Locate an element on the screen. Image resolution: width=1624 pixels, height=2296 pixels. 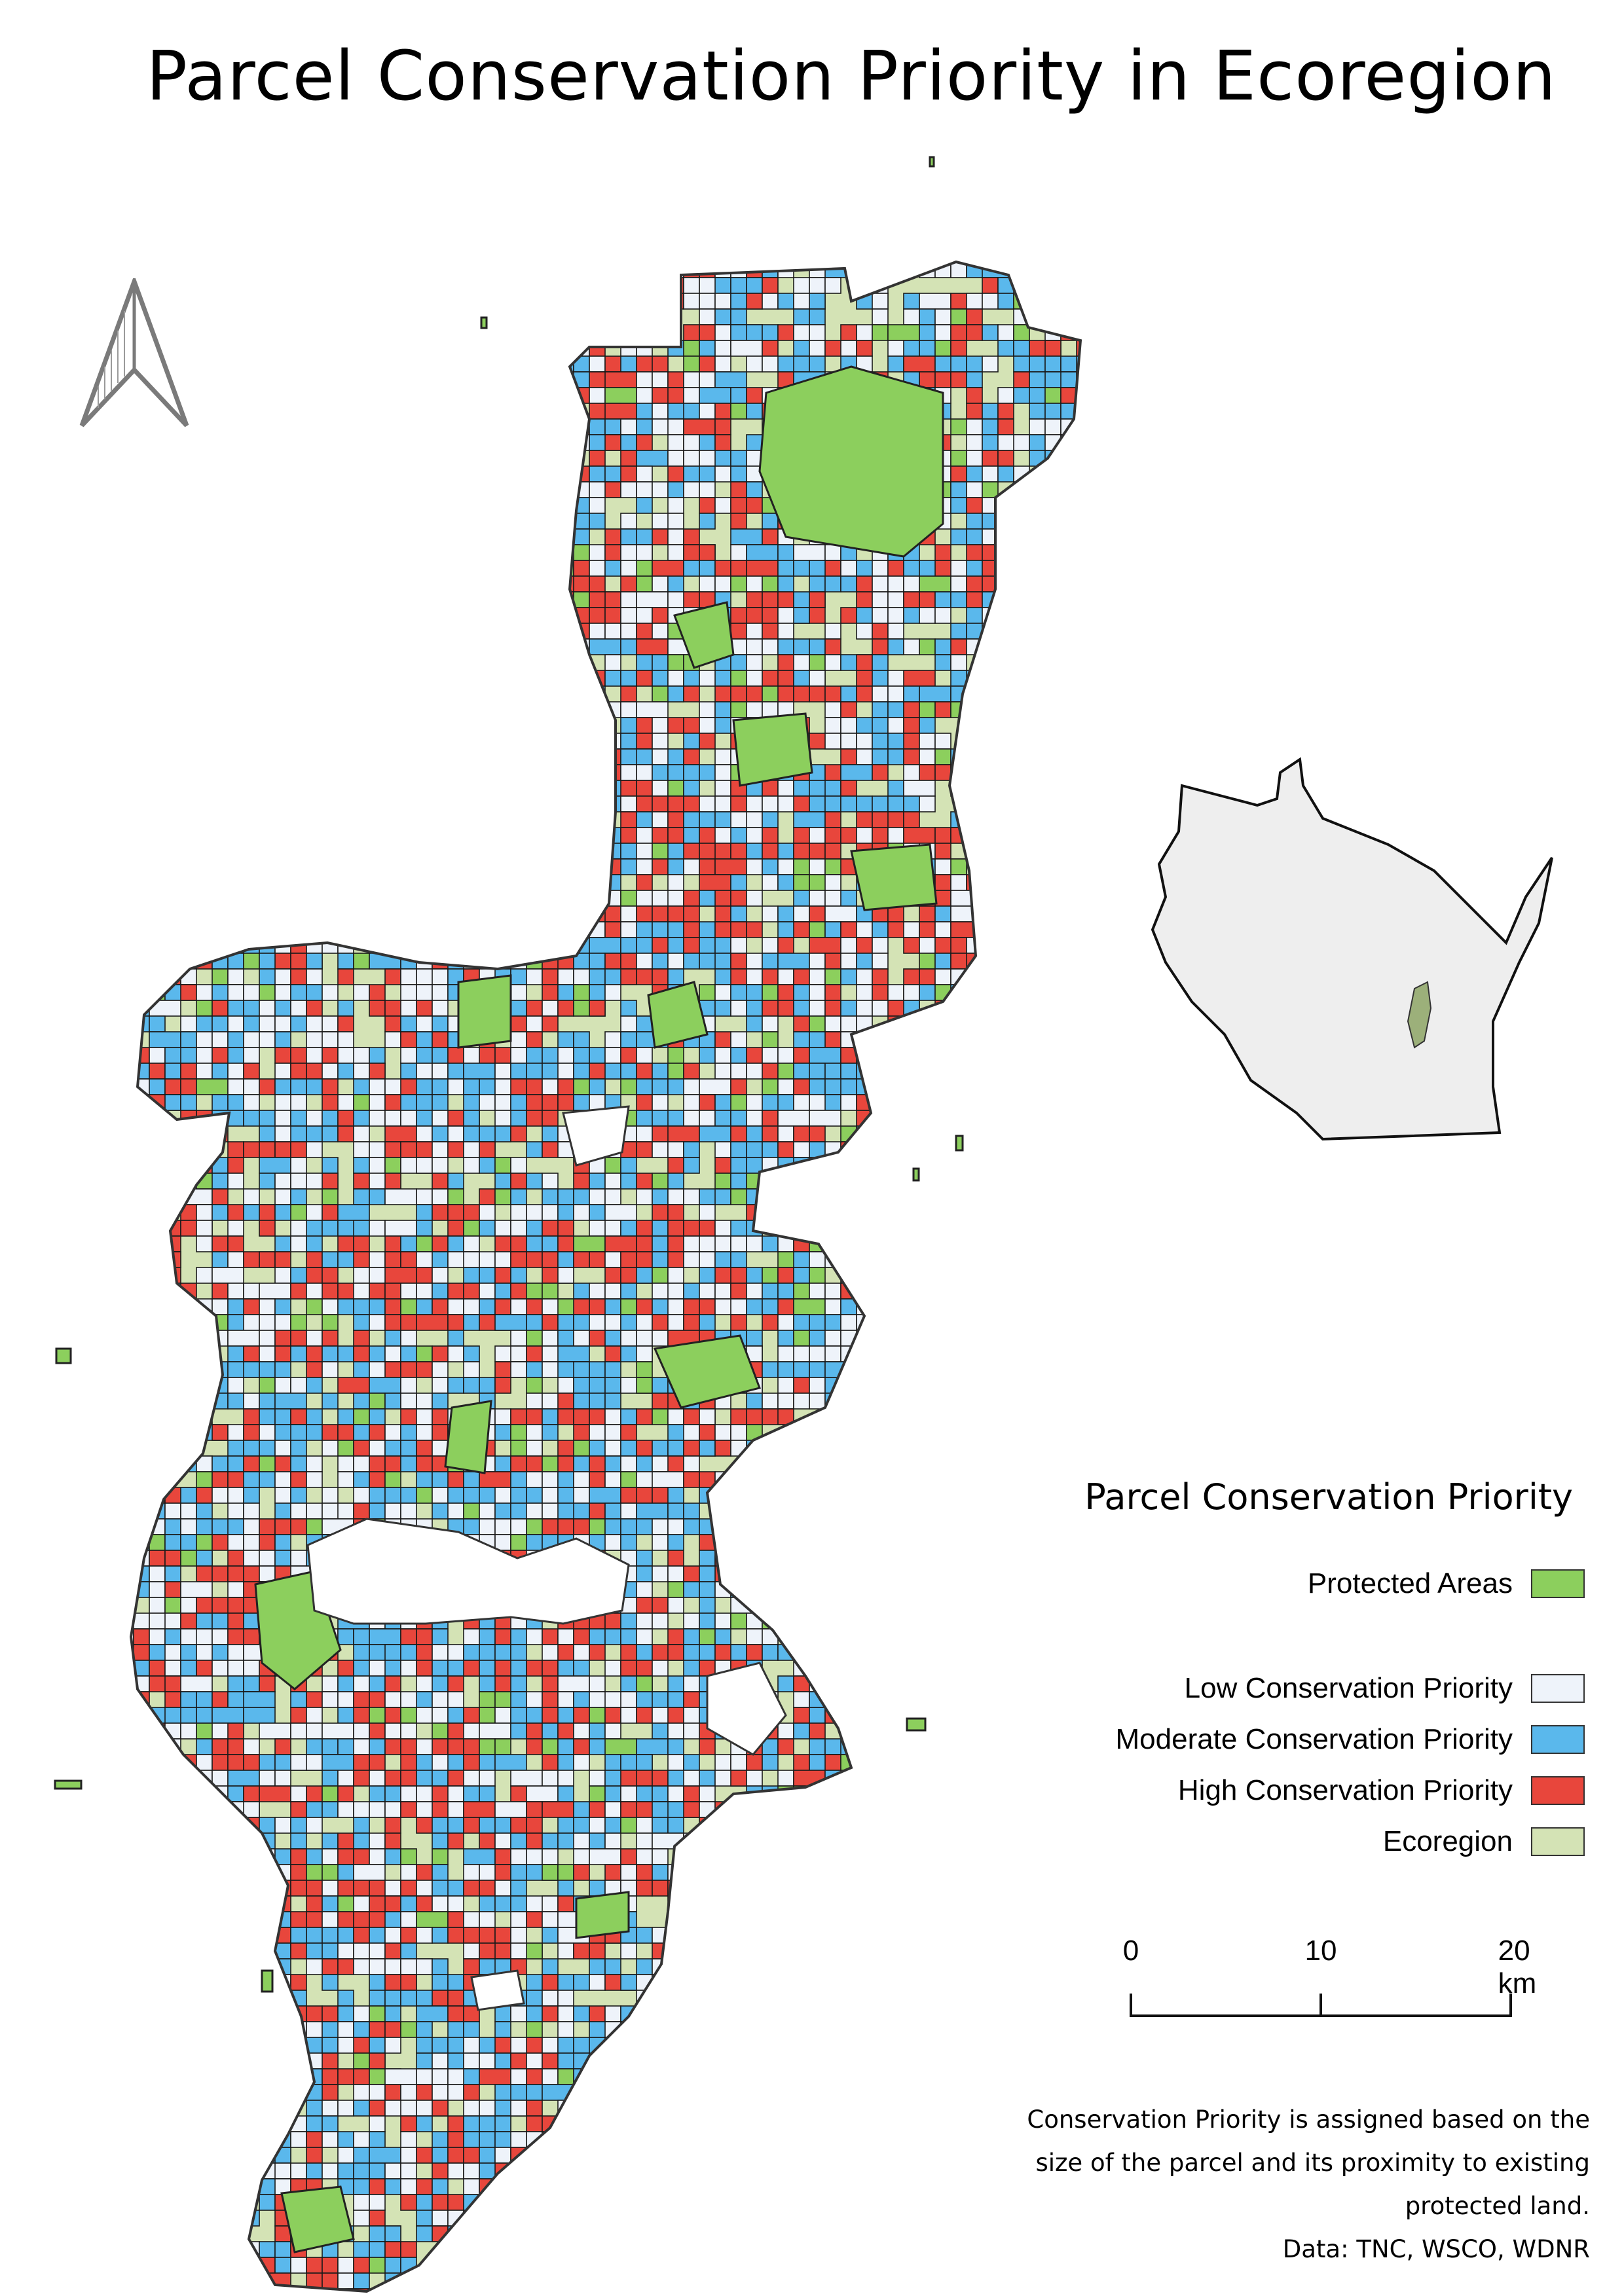
legend-label: Protected Areas is located at coordinates (1410, 1583).